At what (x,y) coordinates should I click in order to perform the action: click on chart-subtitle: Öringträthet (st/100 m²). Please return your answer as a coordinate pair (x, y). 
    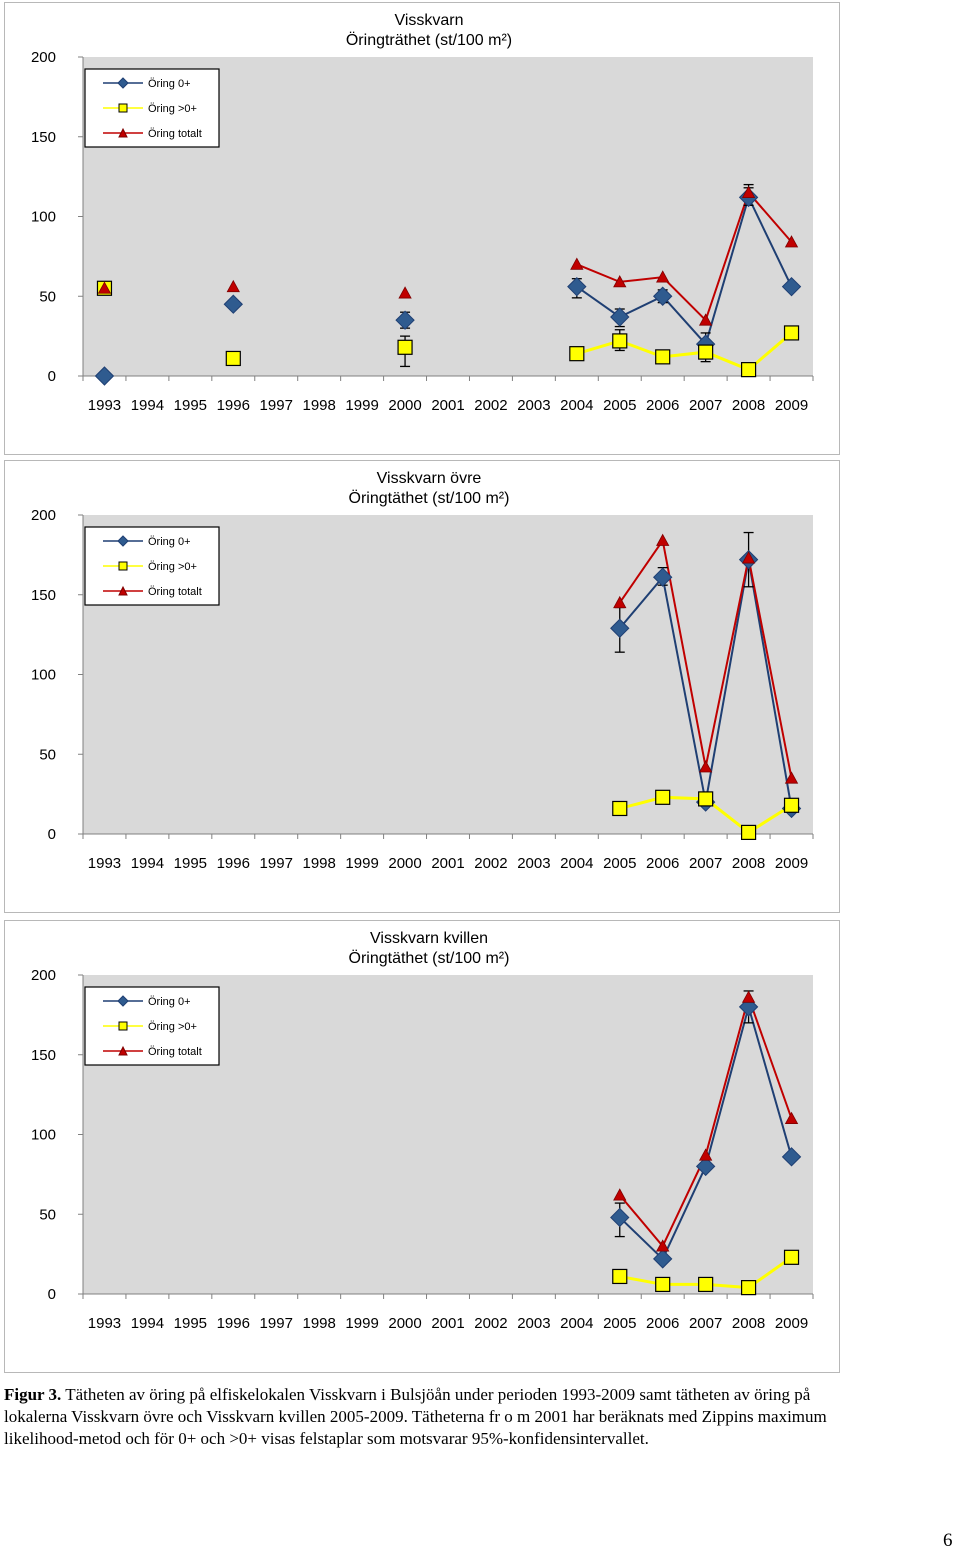
    Looking at the image, I should click on (429, 40).